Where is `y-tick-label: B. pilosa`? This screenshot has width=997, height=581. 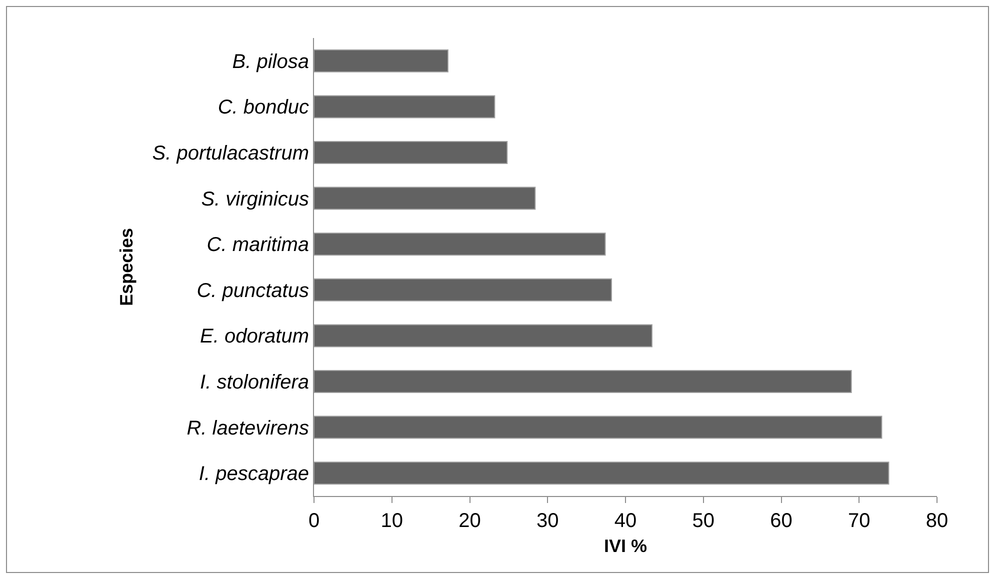
y-tick-label: B. pilosa is located at coordinates (270, 61).